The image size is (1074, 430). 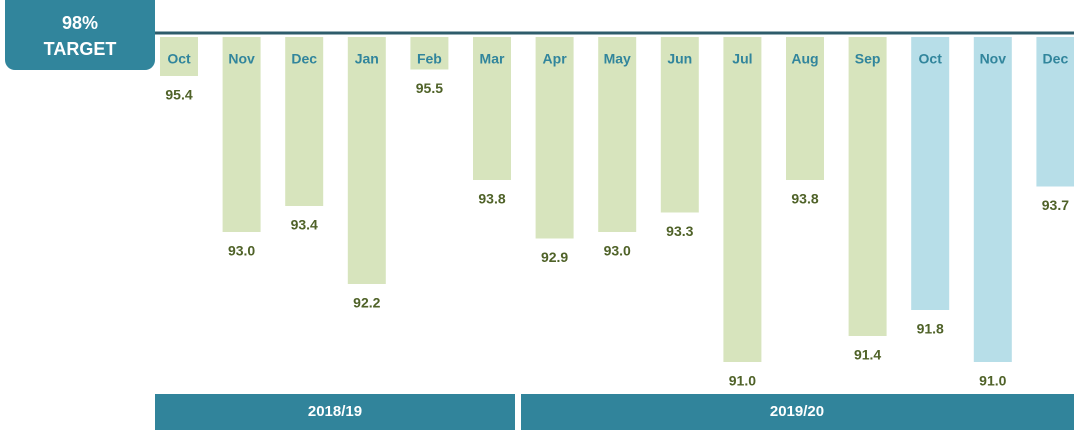 What do you see at coordinates (742, 59) in the screenshot?
I see `x-tick-label: Jul` at bounding box center [742, 59].